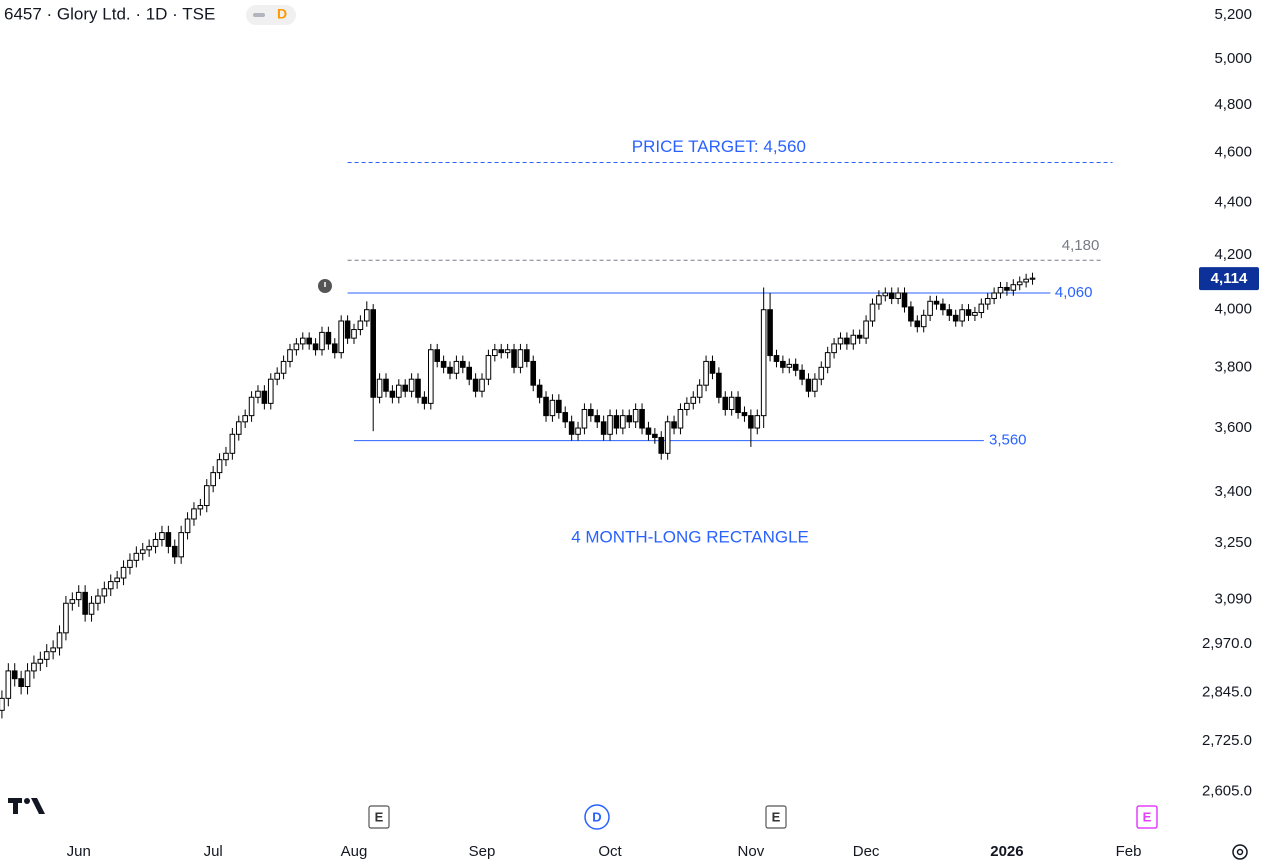 This screenshot has width=1277, height=867. What do you see at coordinates (690, 536) in the screenshot?
I see `annotation: 4 MONTH-LONG RECTANGLE` at bounding box center [690, 536].